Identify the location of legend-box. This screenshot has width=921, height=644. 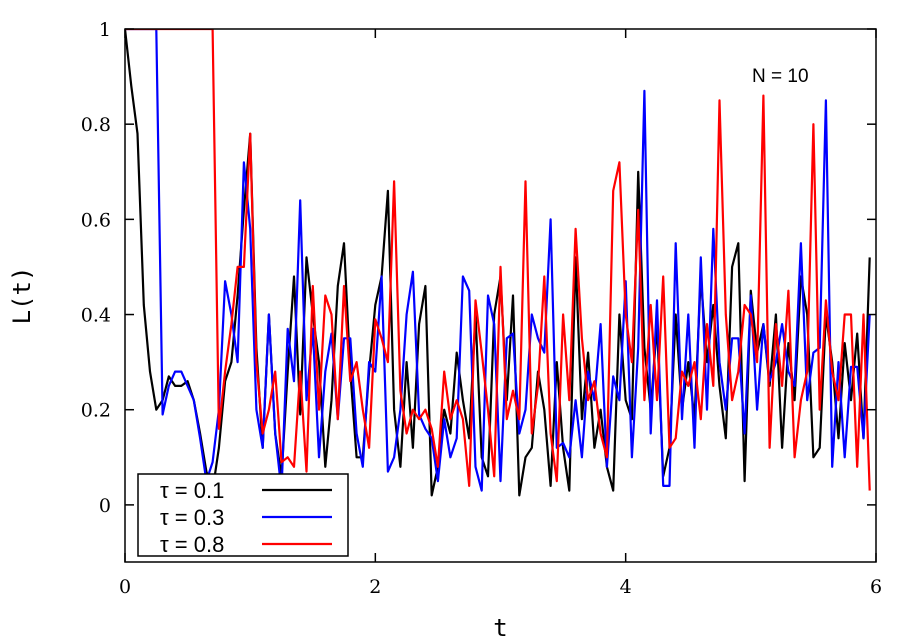
(243, 515).